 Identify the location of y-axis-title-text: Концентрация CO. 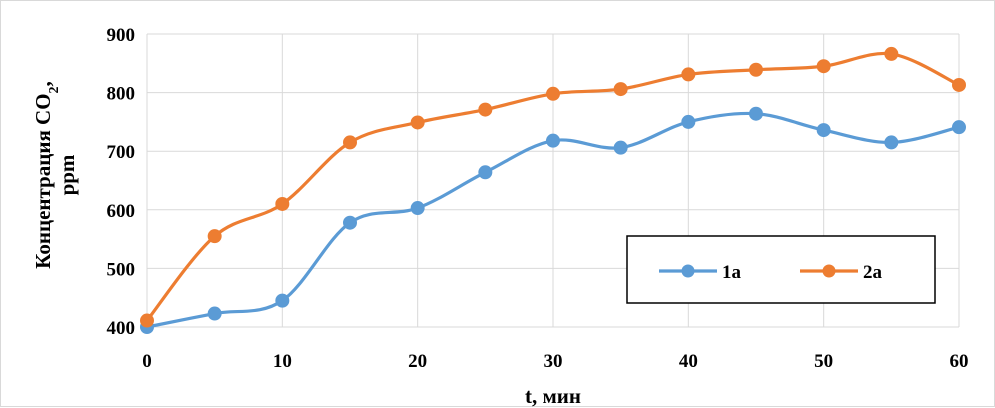
(43, 180).